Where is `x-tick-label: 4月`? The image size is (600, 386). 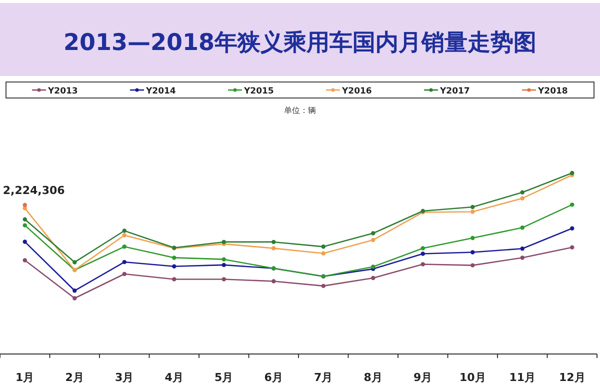 x-tick-label: 4月 is located at coordinates (174, 377).